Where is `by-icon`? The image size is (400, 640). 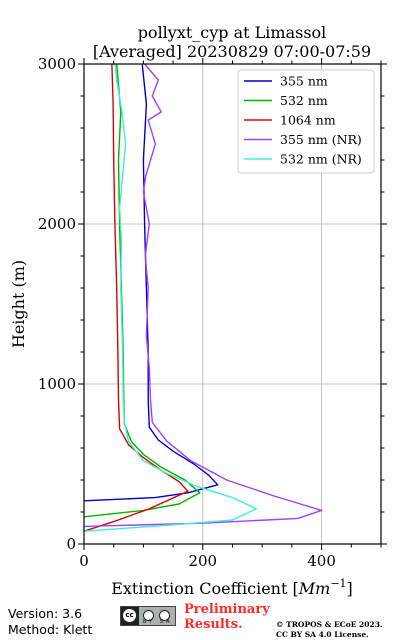
by-icon is located at coordinates (148, 615).